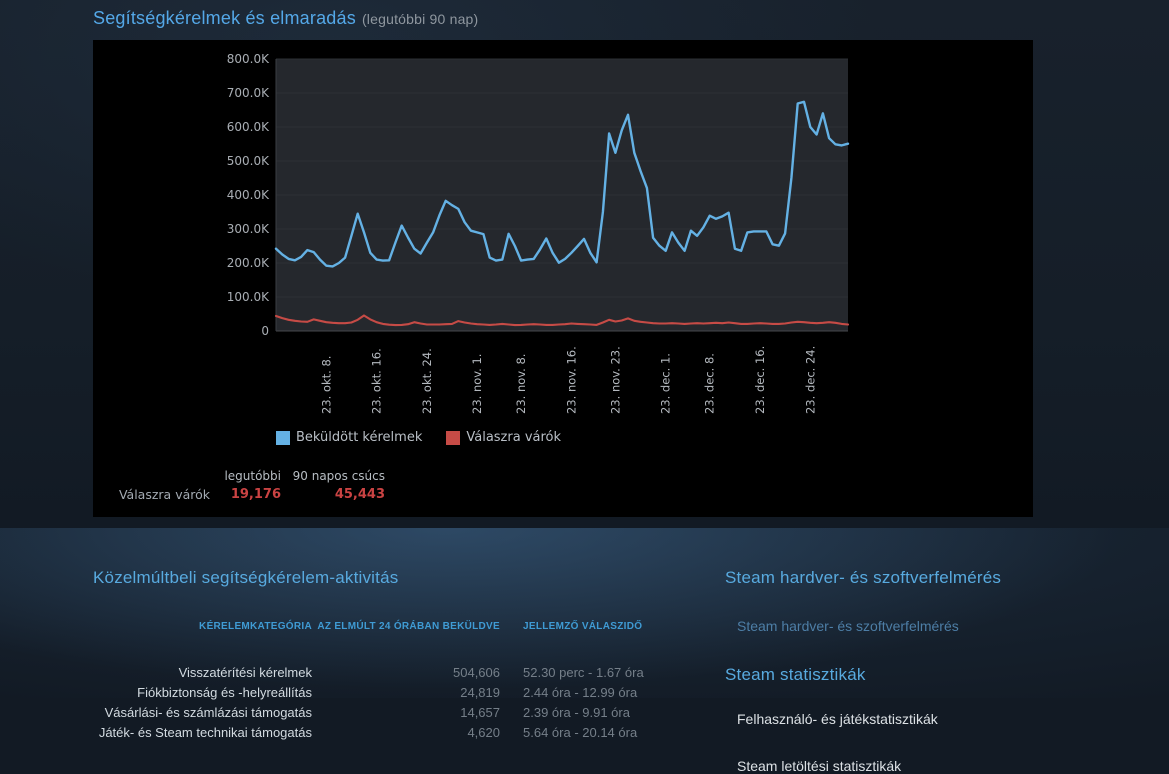  What do you see at coordinates (408, 626) in the screenshot?
I see `activity-col-header-submitted: AZ ELMÚLT 24 ÓRÁBAN BEKÜLDVE` at bounding box center [408, 626].